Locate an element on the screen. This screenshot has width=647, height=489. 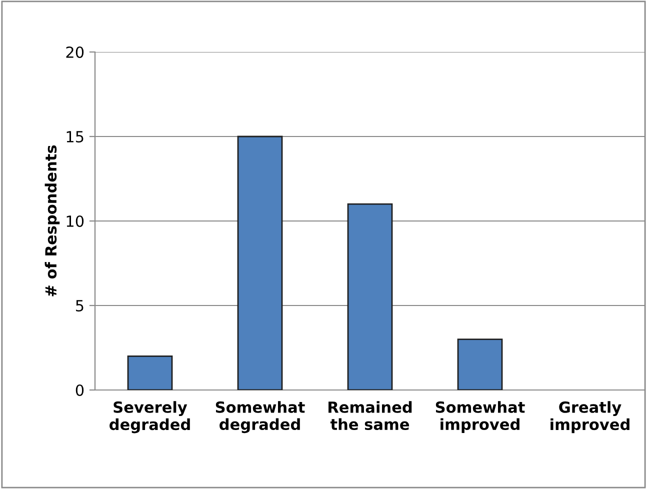
x-tick-label: Somewhat degraded is located at coordinates (260, 417).